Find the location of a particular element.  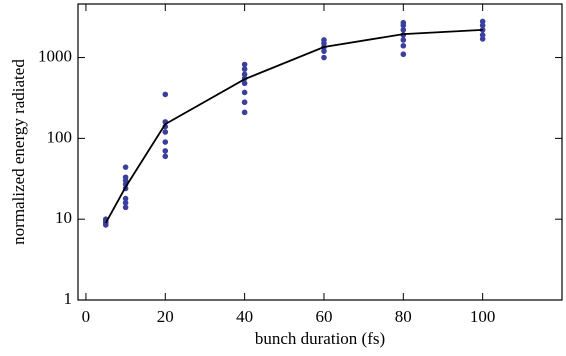

y-tick-label: 100 is located at coordinates (60, 136).